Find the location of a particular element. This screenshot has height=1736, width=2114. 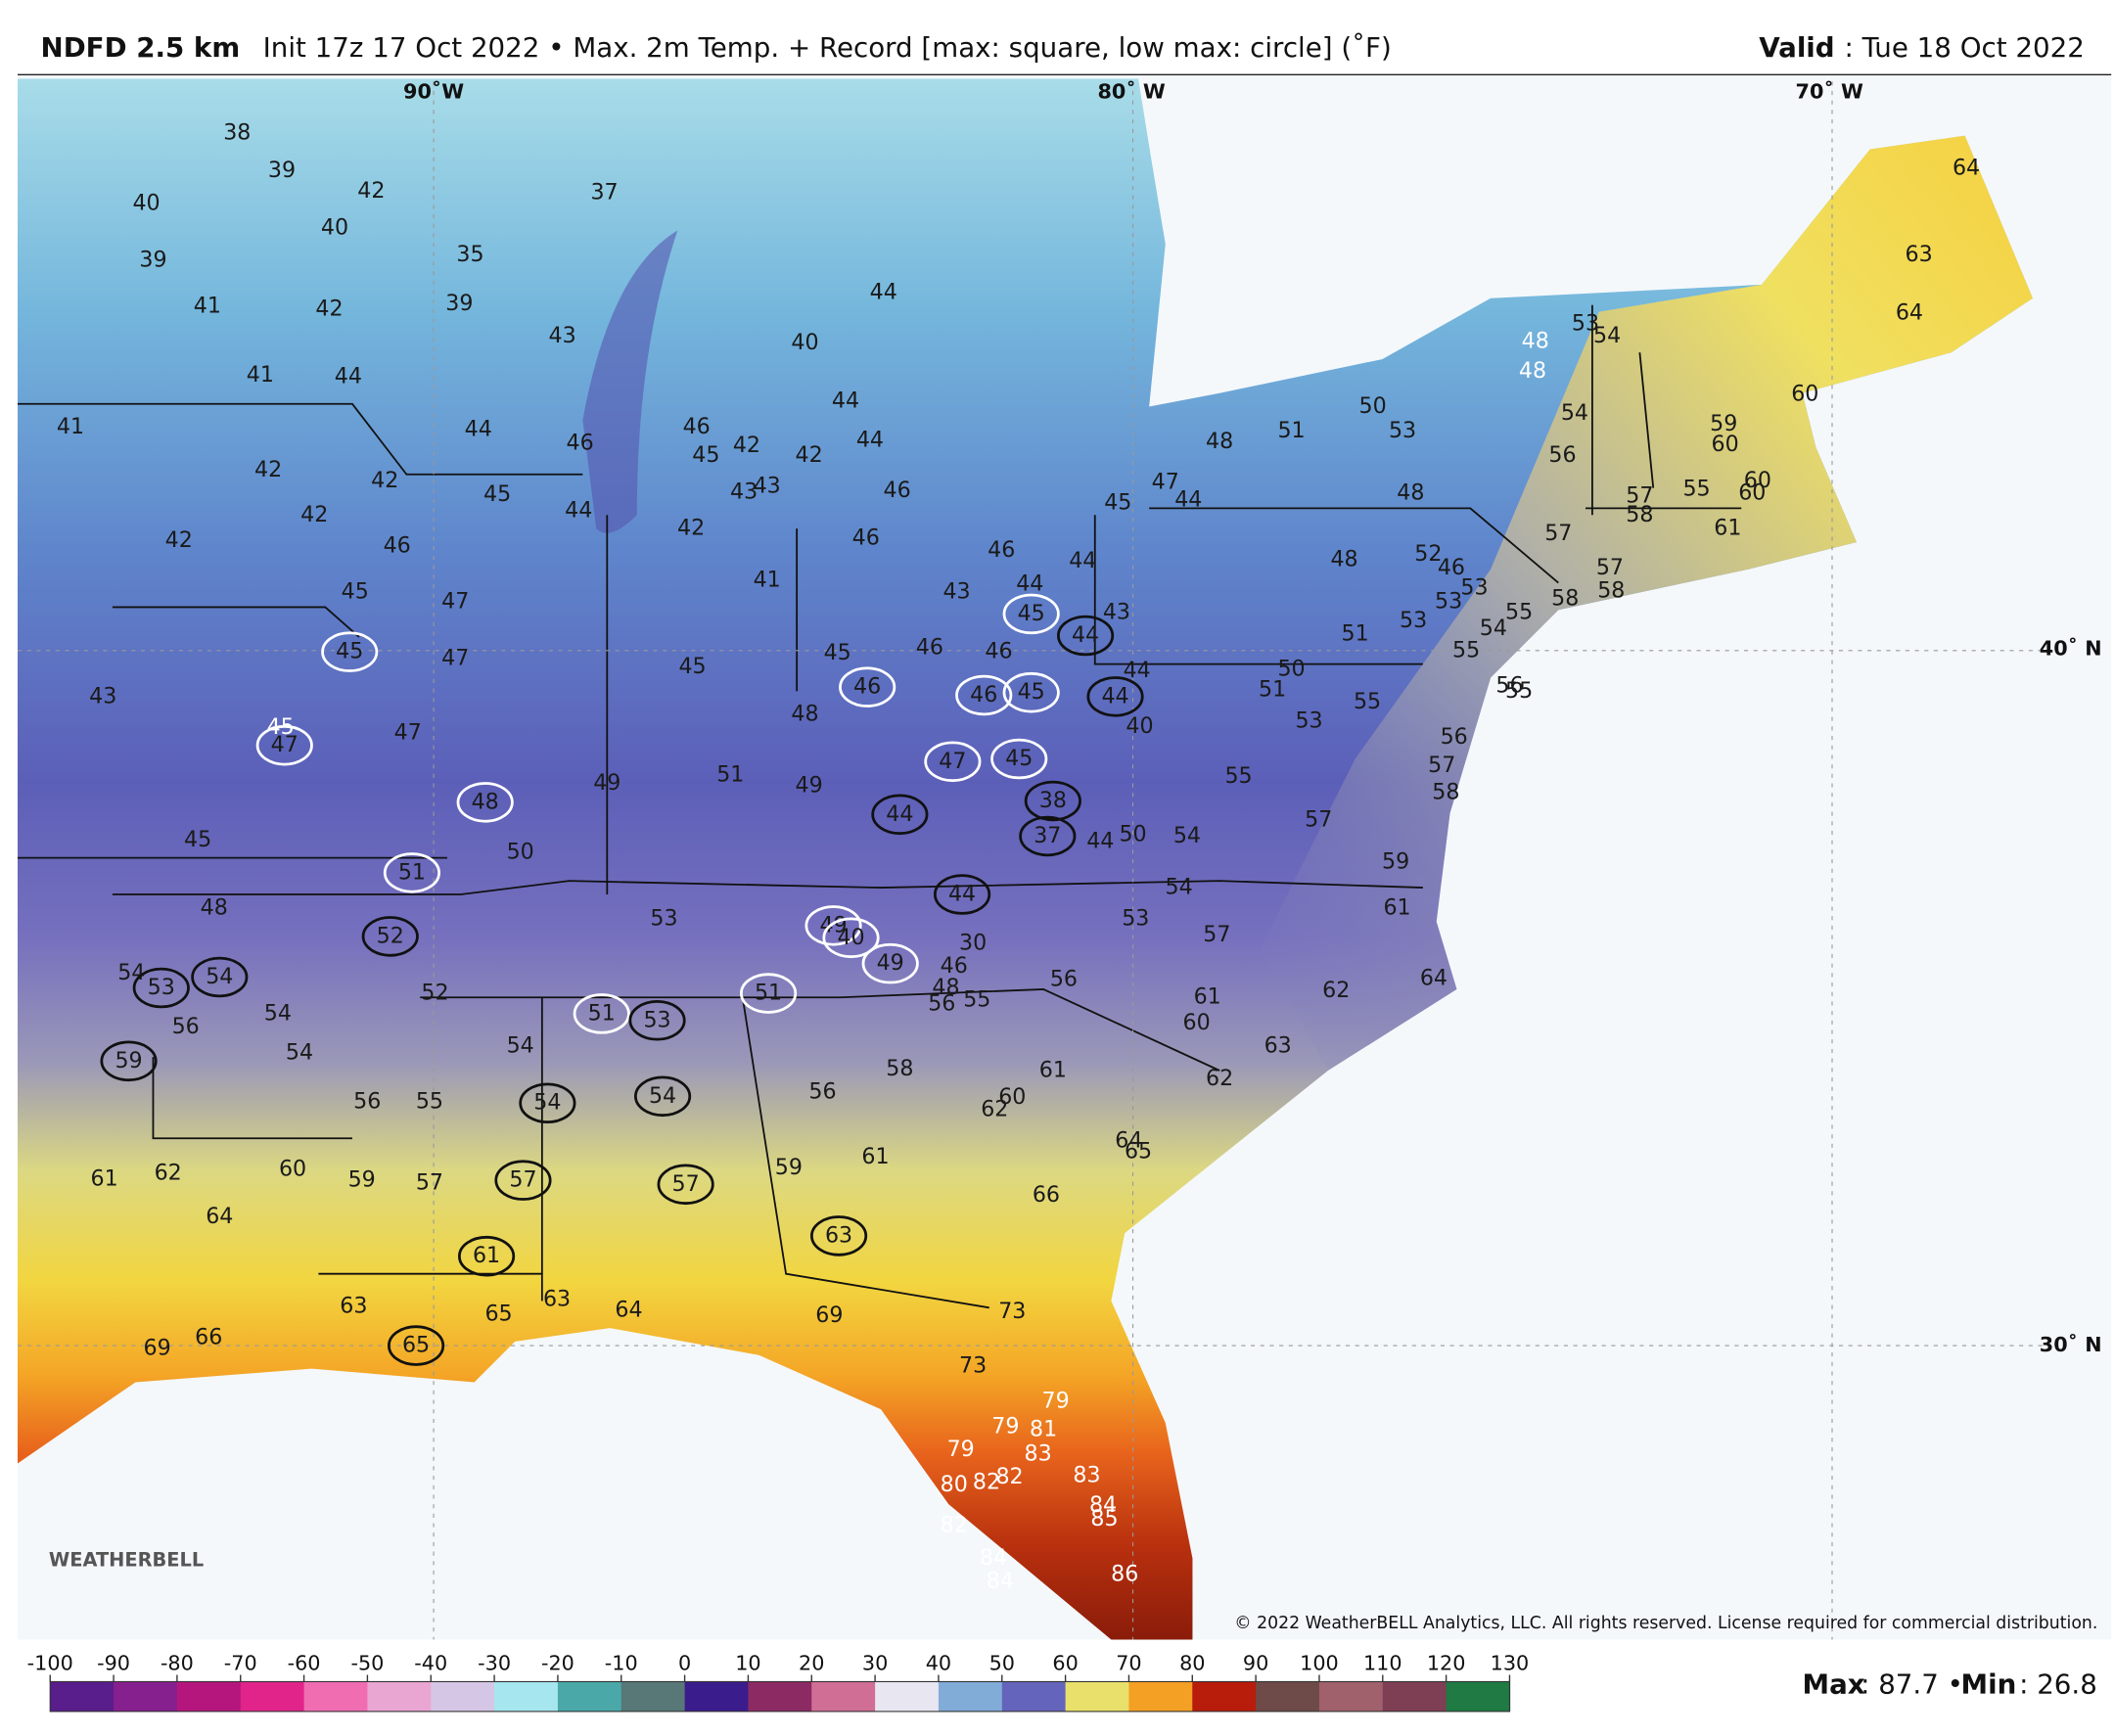

temperature-label: 58 is located at coordinates (1611, 590).